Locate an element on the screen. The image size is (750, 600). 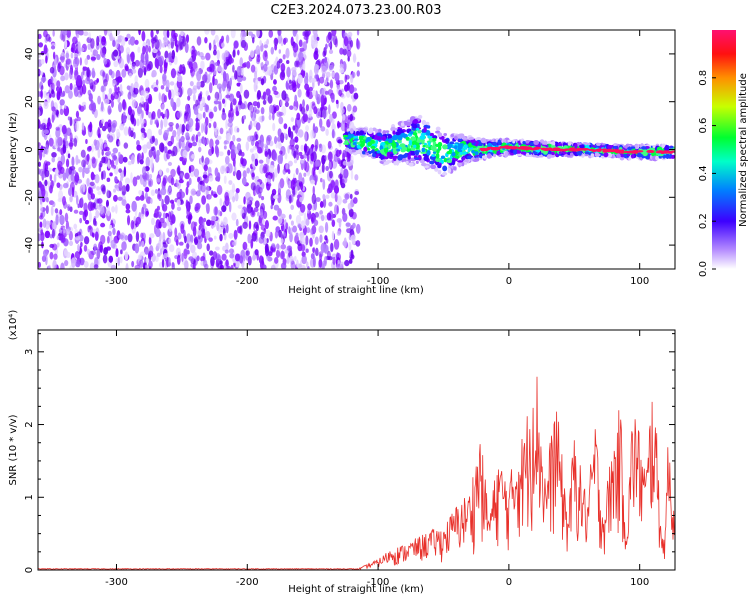
spectrogram-x-tick-label: -300 is located at coordinates (116, 281).